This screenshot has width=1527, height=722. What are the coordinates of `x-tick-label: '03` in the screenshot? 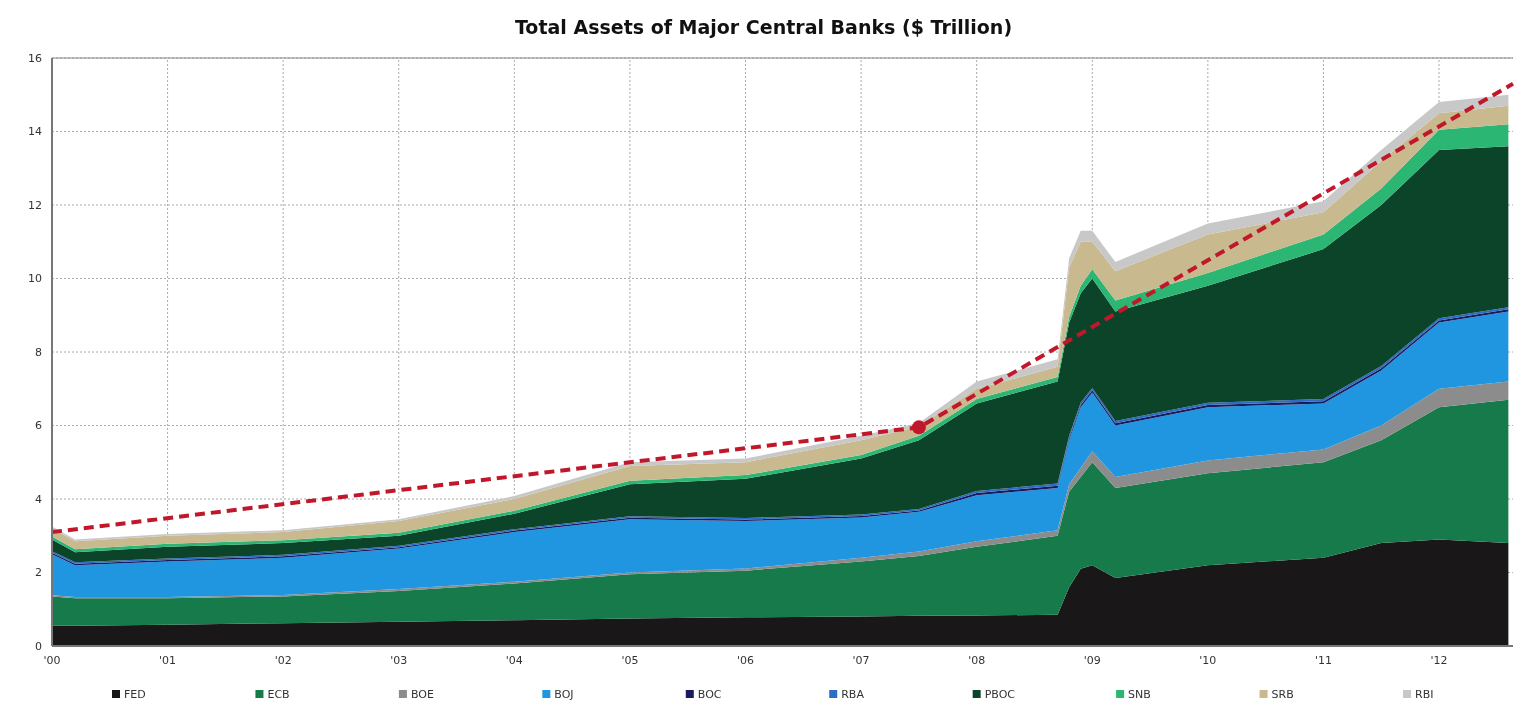 It's located at (399, 660).